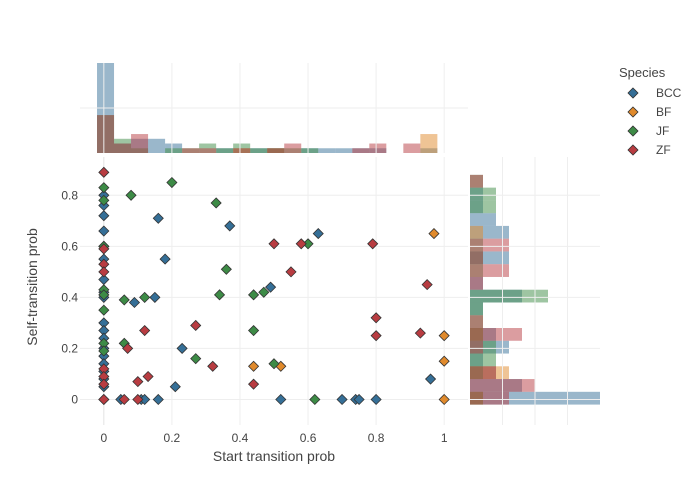 Image resolution: width=700 pixels, height=500 pixels. Describe the element at coordinates (74, 399) in the screenshot. I see `y-tick-label: 0` at that location.